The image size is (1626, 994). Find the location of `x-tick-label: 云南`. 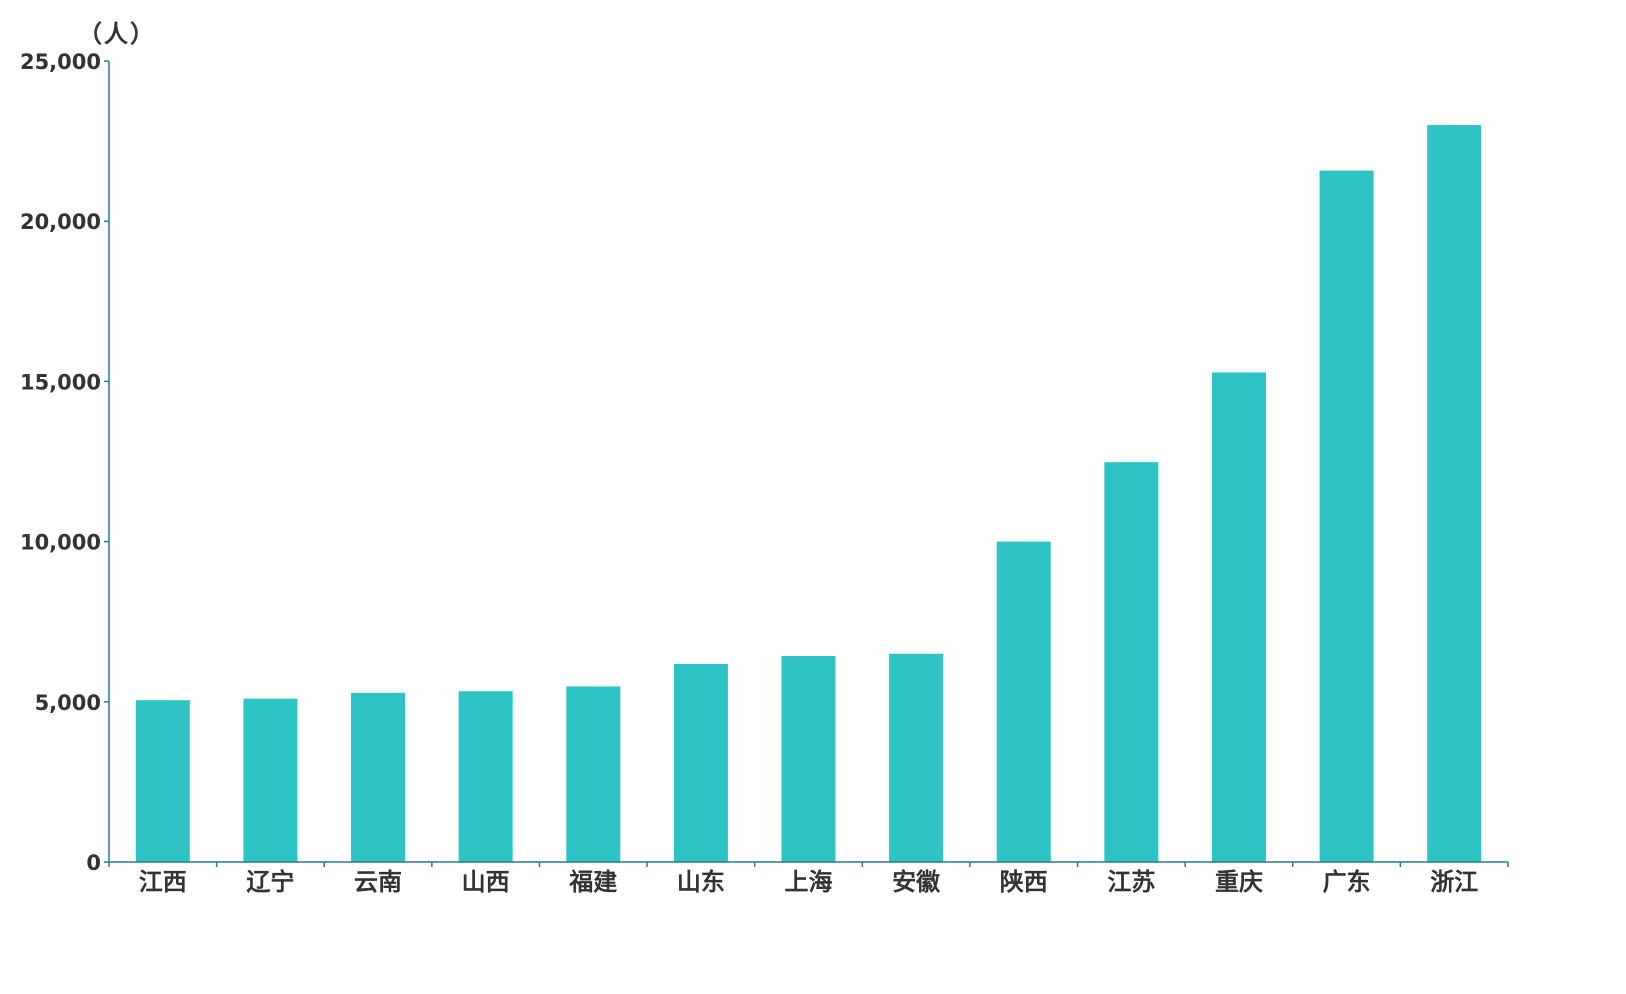

x-tick-label: 云南 is located at coordinates (378, 882).